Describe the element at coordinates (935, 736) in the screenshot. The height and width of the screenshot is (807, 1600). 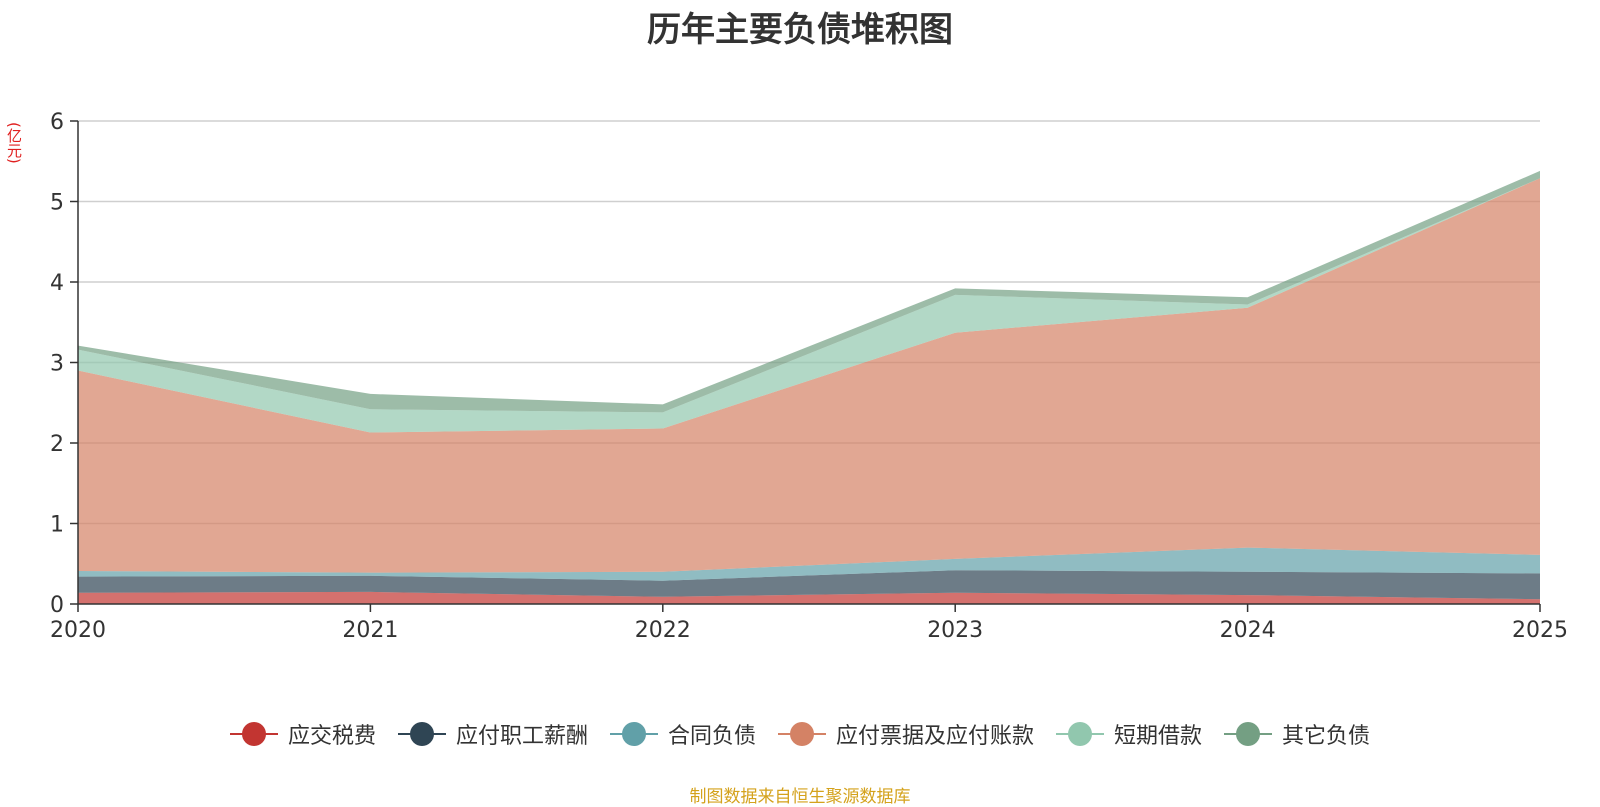
I see `legend-label: 应付票据及应付账款` at that location.